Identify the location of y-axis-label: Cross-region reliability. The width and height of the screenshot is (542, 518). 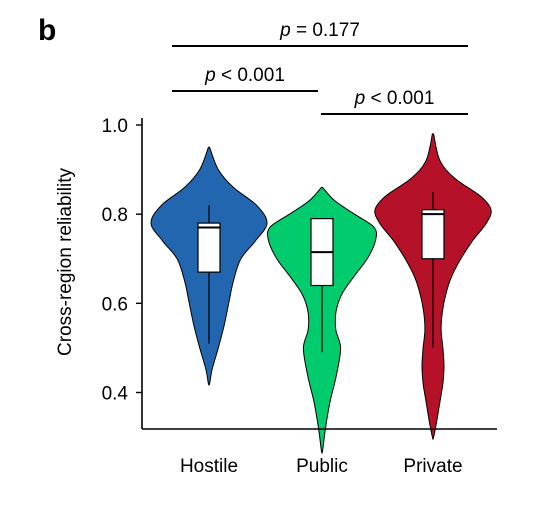
(65, 262).